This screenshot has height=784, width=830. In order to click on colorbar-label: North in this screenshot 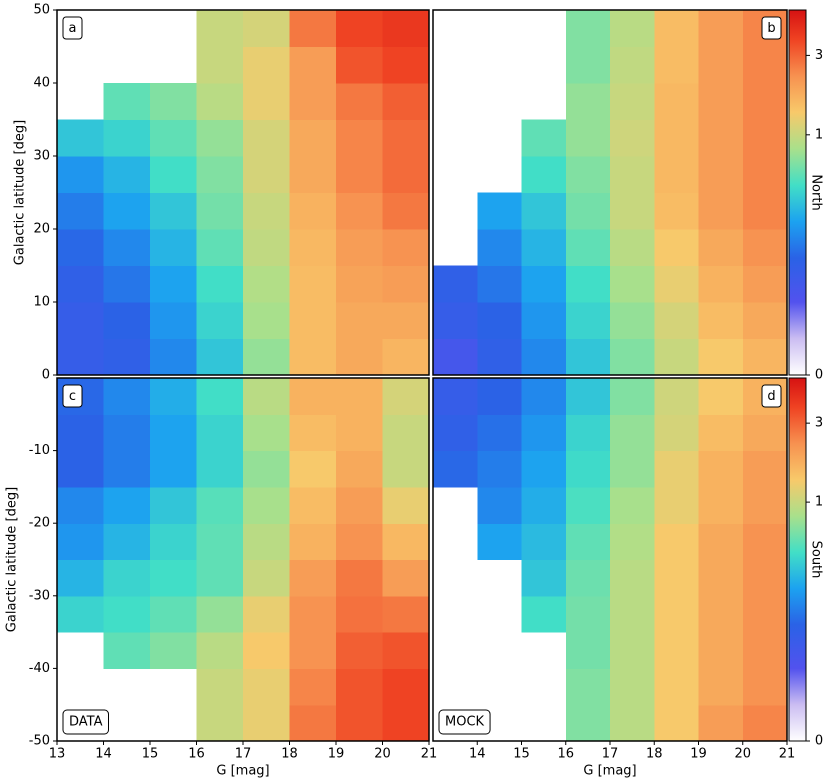, I will do `click(816, 192)`.